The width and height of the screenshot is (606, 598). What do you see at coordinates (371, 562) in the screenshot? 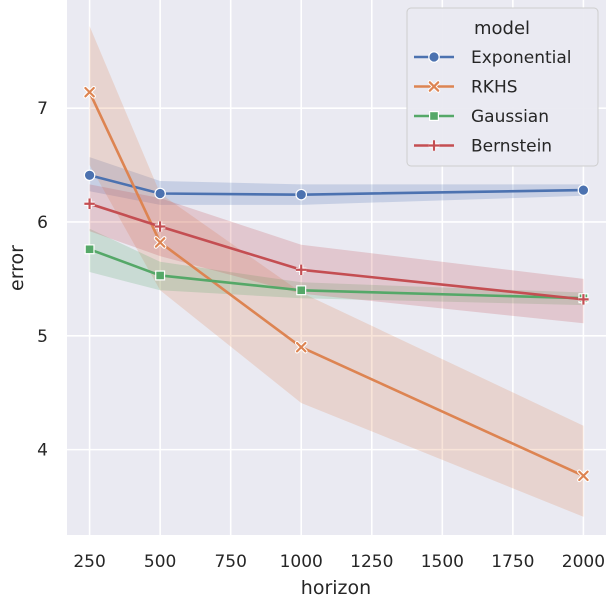
I see `x-tick-label: 1250` at bounding box center [371, 562].